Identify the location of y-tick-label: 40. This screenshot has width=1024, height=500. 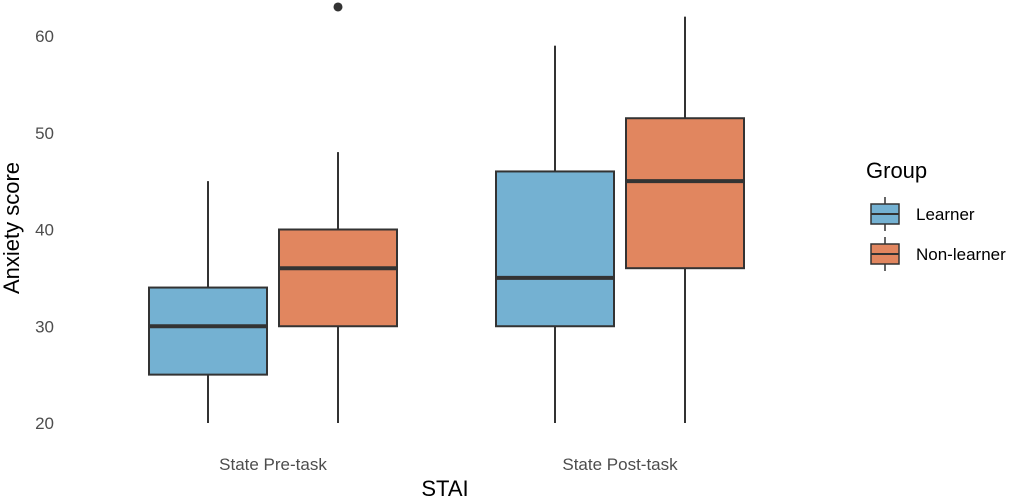
(44, 230).